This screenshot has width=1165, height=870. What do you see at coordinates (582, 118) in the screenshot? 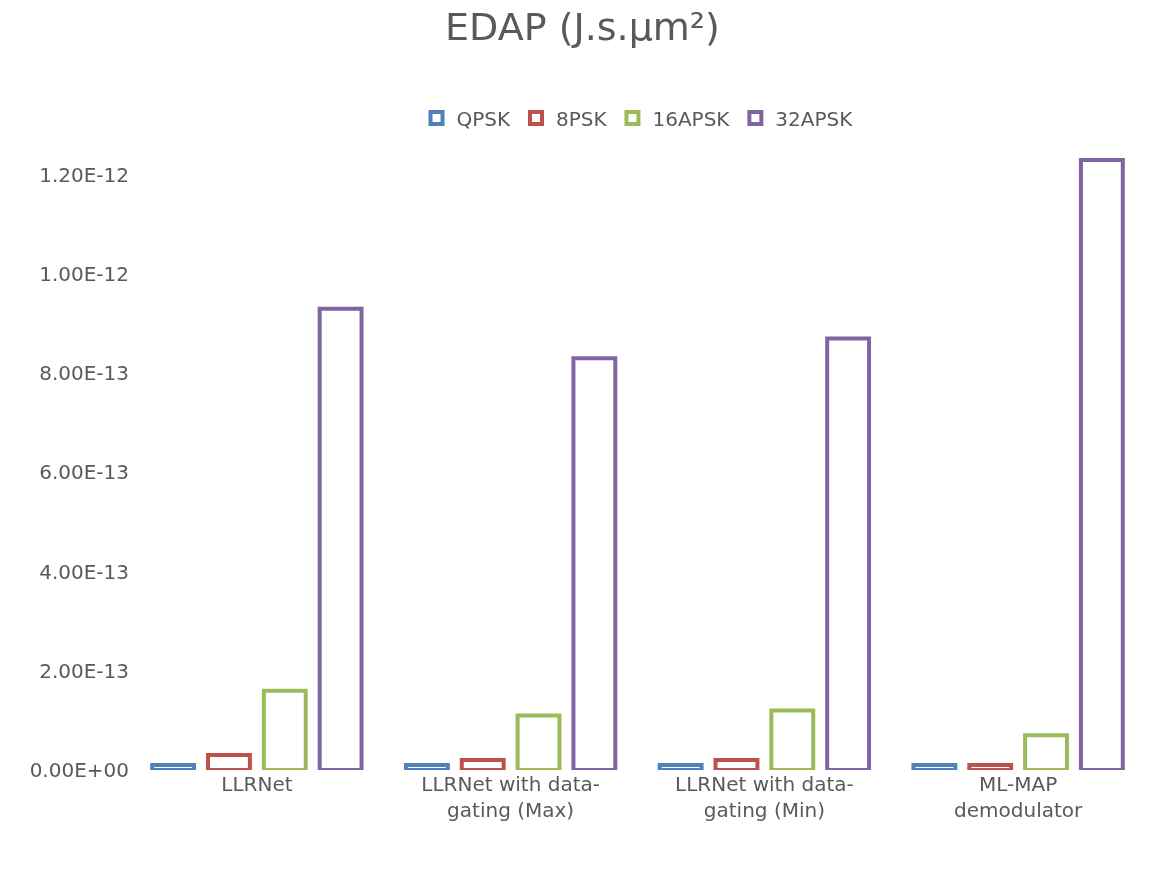
I see `legend-label: 8PSK` at bounding box center [582, 118].